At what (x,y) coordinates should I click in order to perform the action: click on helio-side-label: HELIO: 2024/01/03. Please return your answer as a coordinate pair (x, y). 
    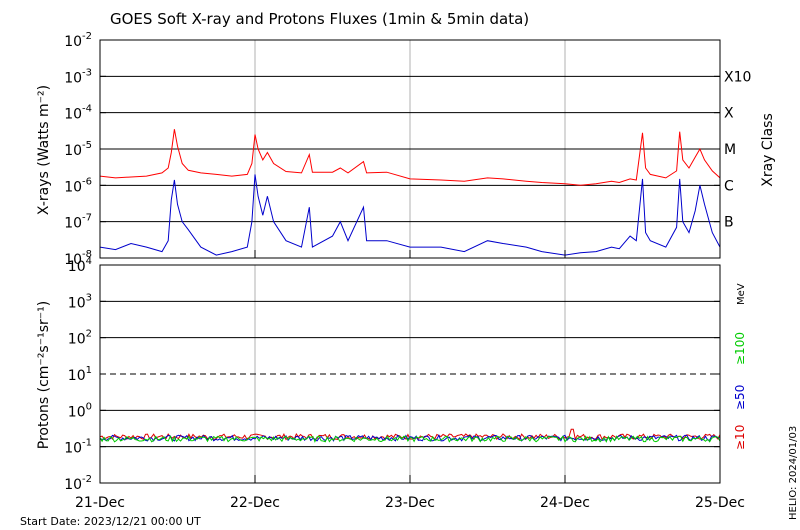
    Looking at the image, I should click on (793, 473).